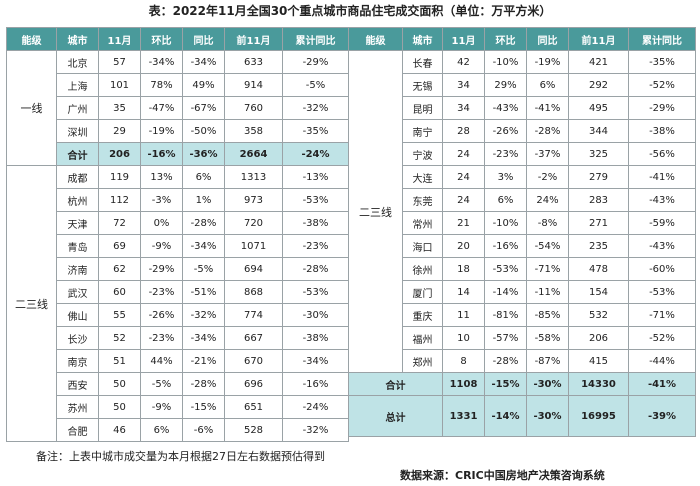 The image size is (700, 486). What do you see at coordinates (522, 361) in the screenshot?
I see `table-row: 郑州 8 -28% -87% 415 -44%` at bounding box center [522, 361].